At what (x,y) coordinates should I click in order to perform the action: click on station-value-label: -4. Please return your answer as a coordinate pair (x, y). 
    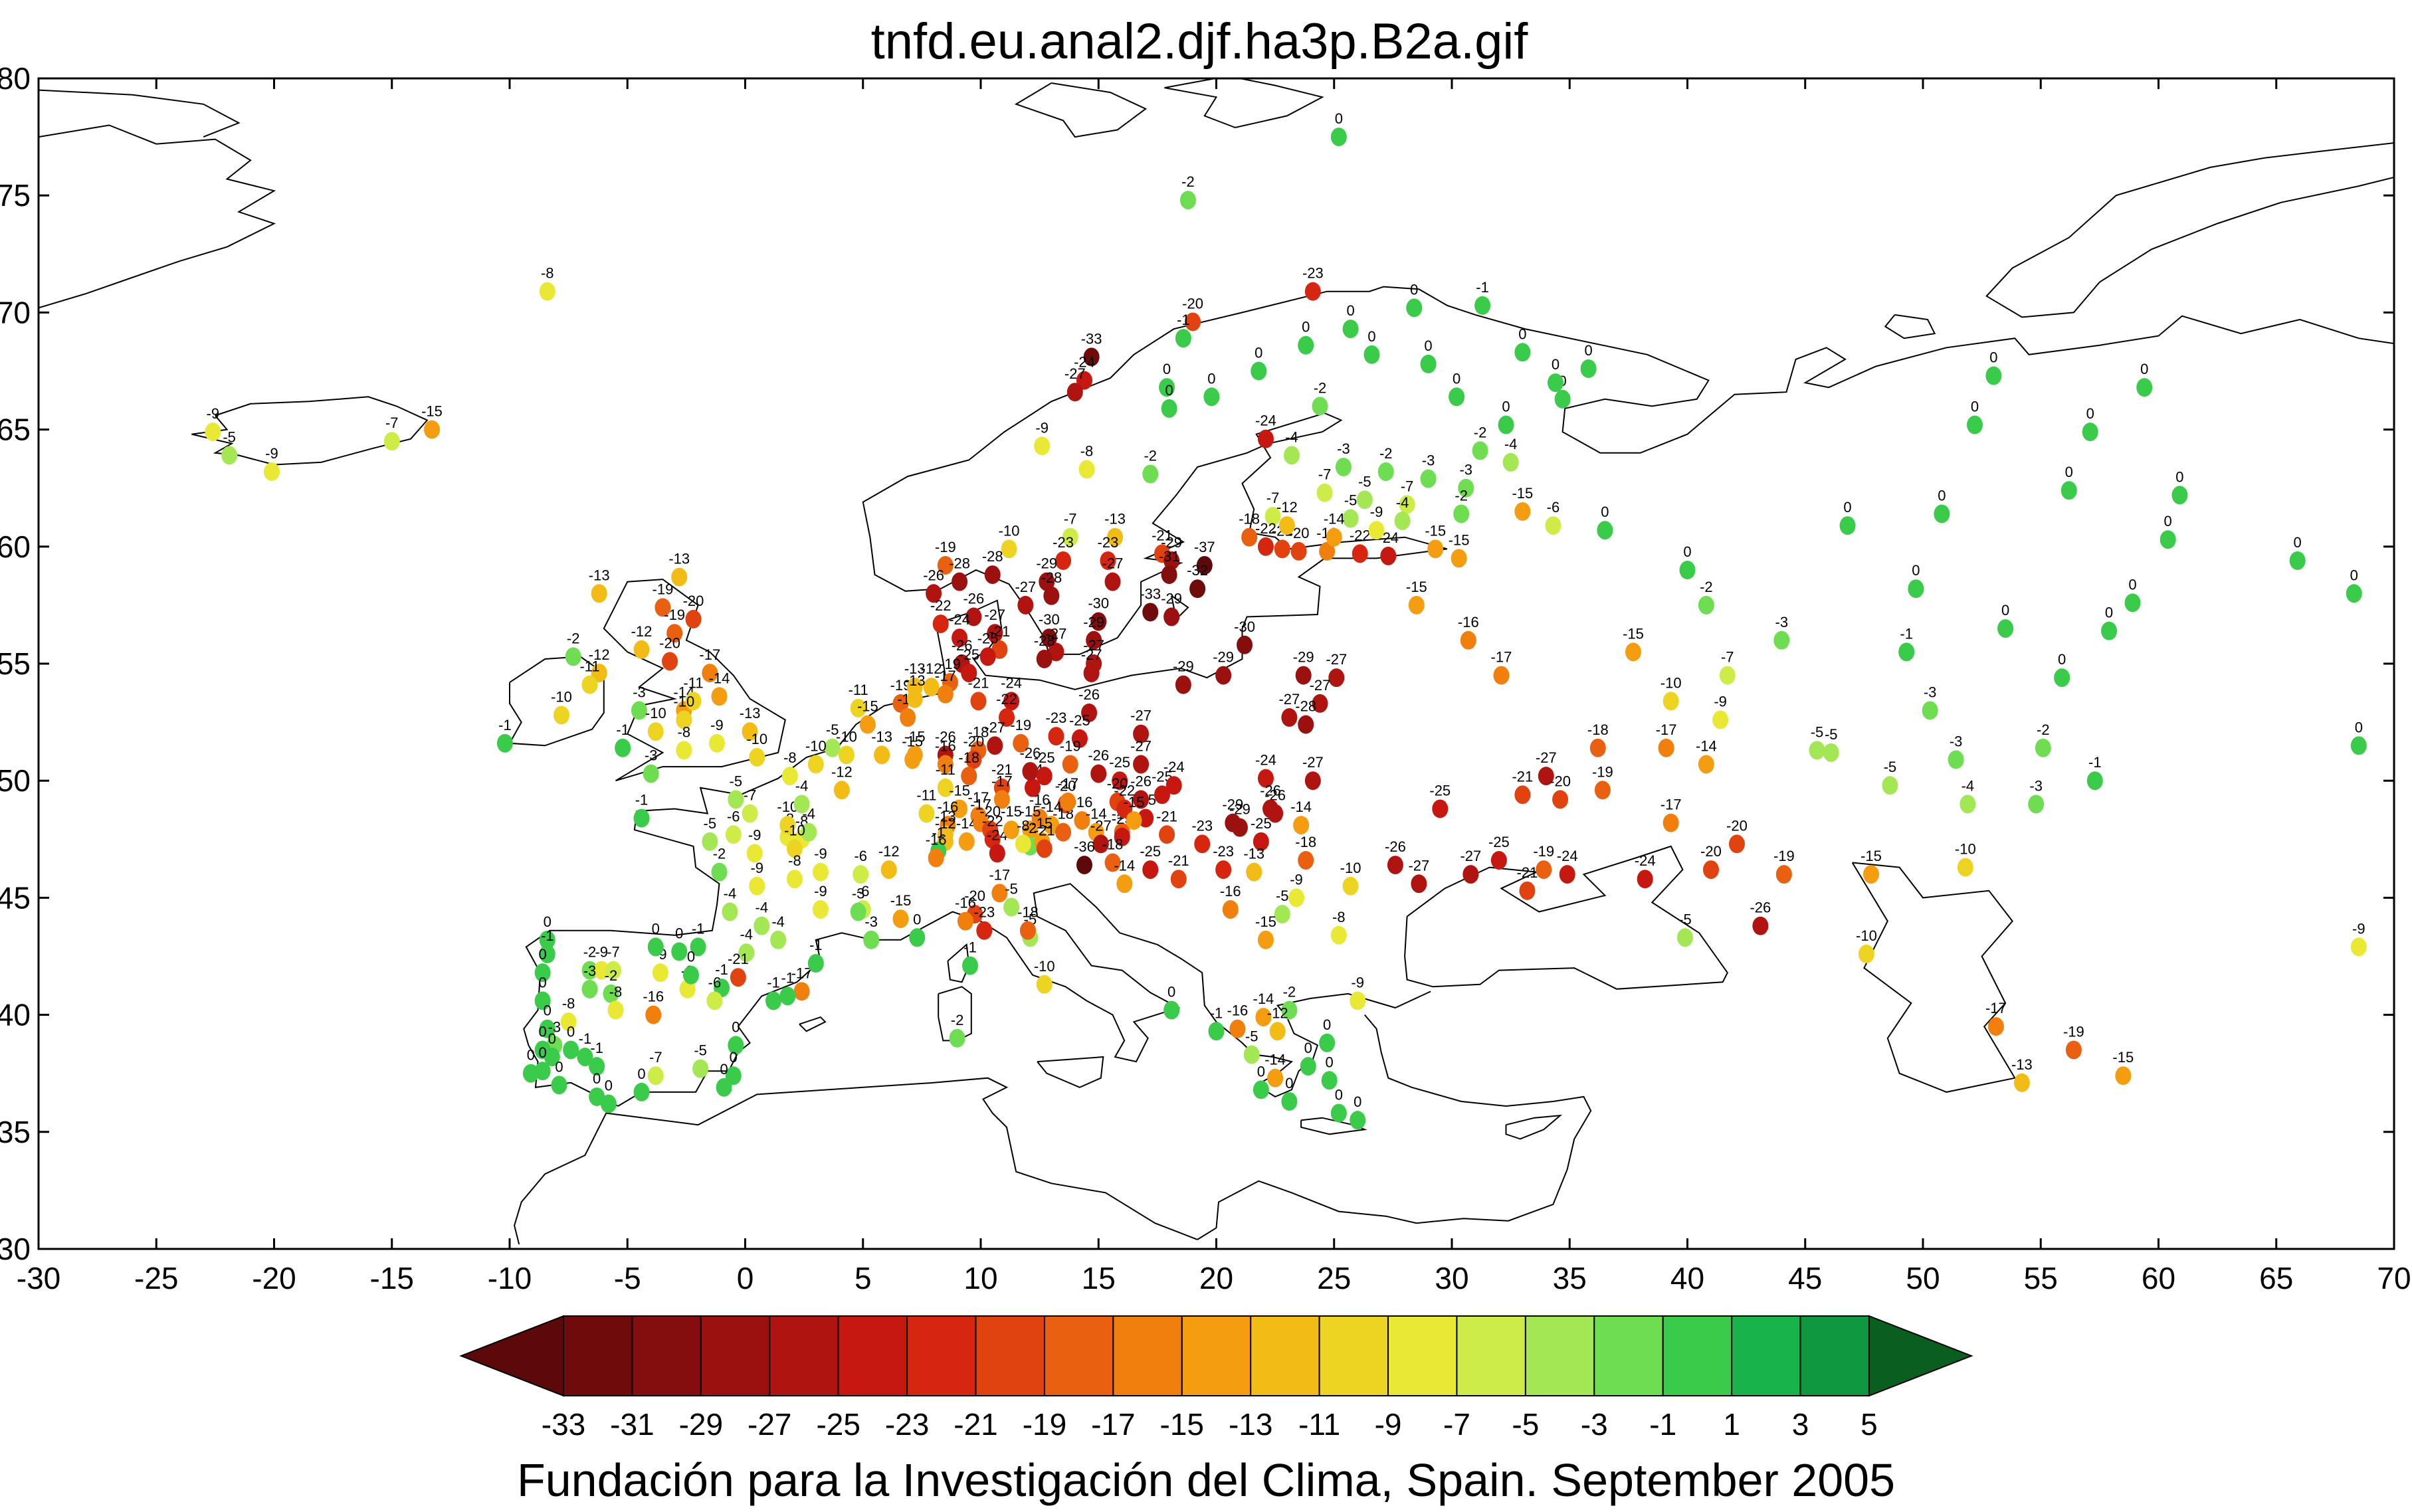
    Looking at the image, I should click on (802, 785).